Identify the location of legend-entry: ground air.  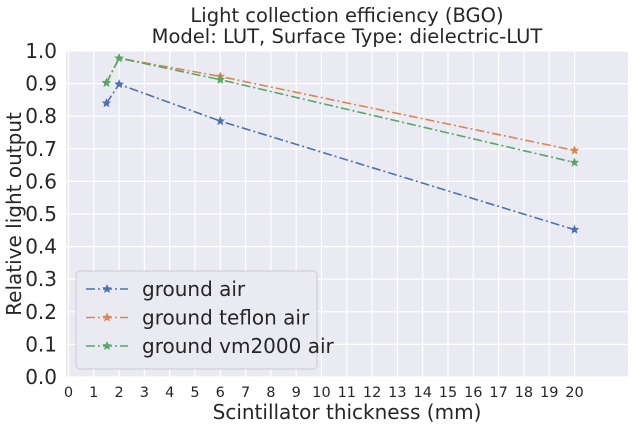
(166, 289).